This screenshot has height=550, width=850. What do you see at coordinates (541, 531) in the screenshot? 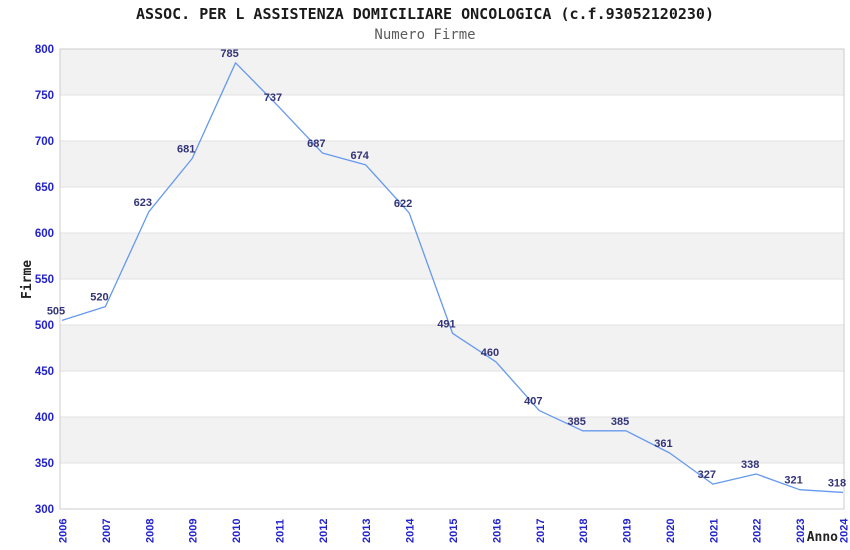
I see `x-tick-label: 2017` at bounding box center [541, 531].